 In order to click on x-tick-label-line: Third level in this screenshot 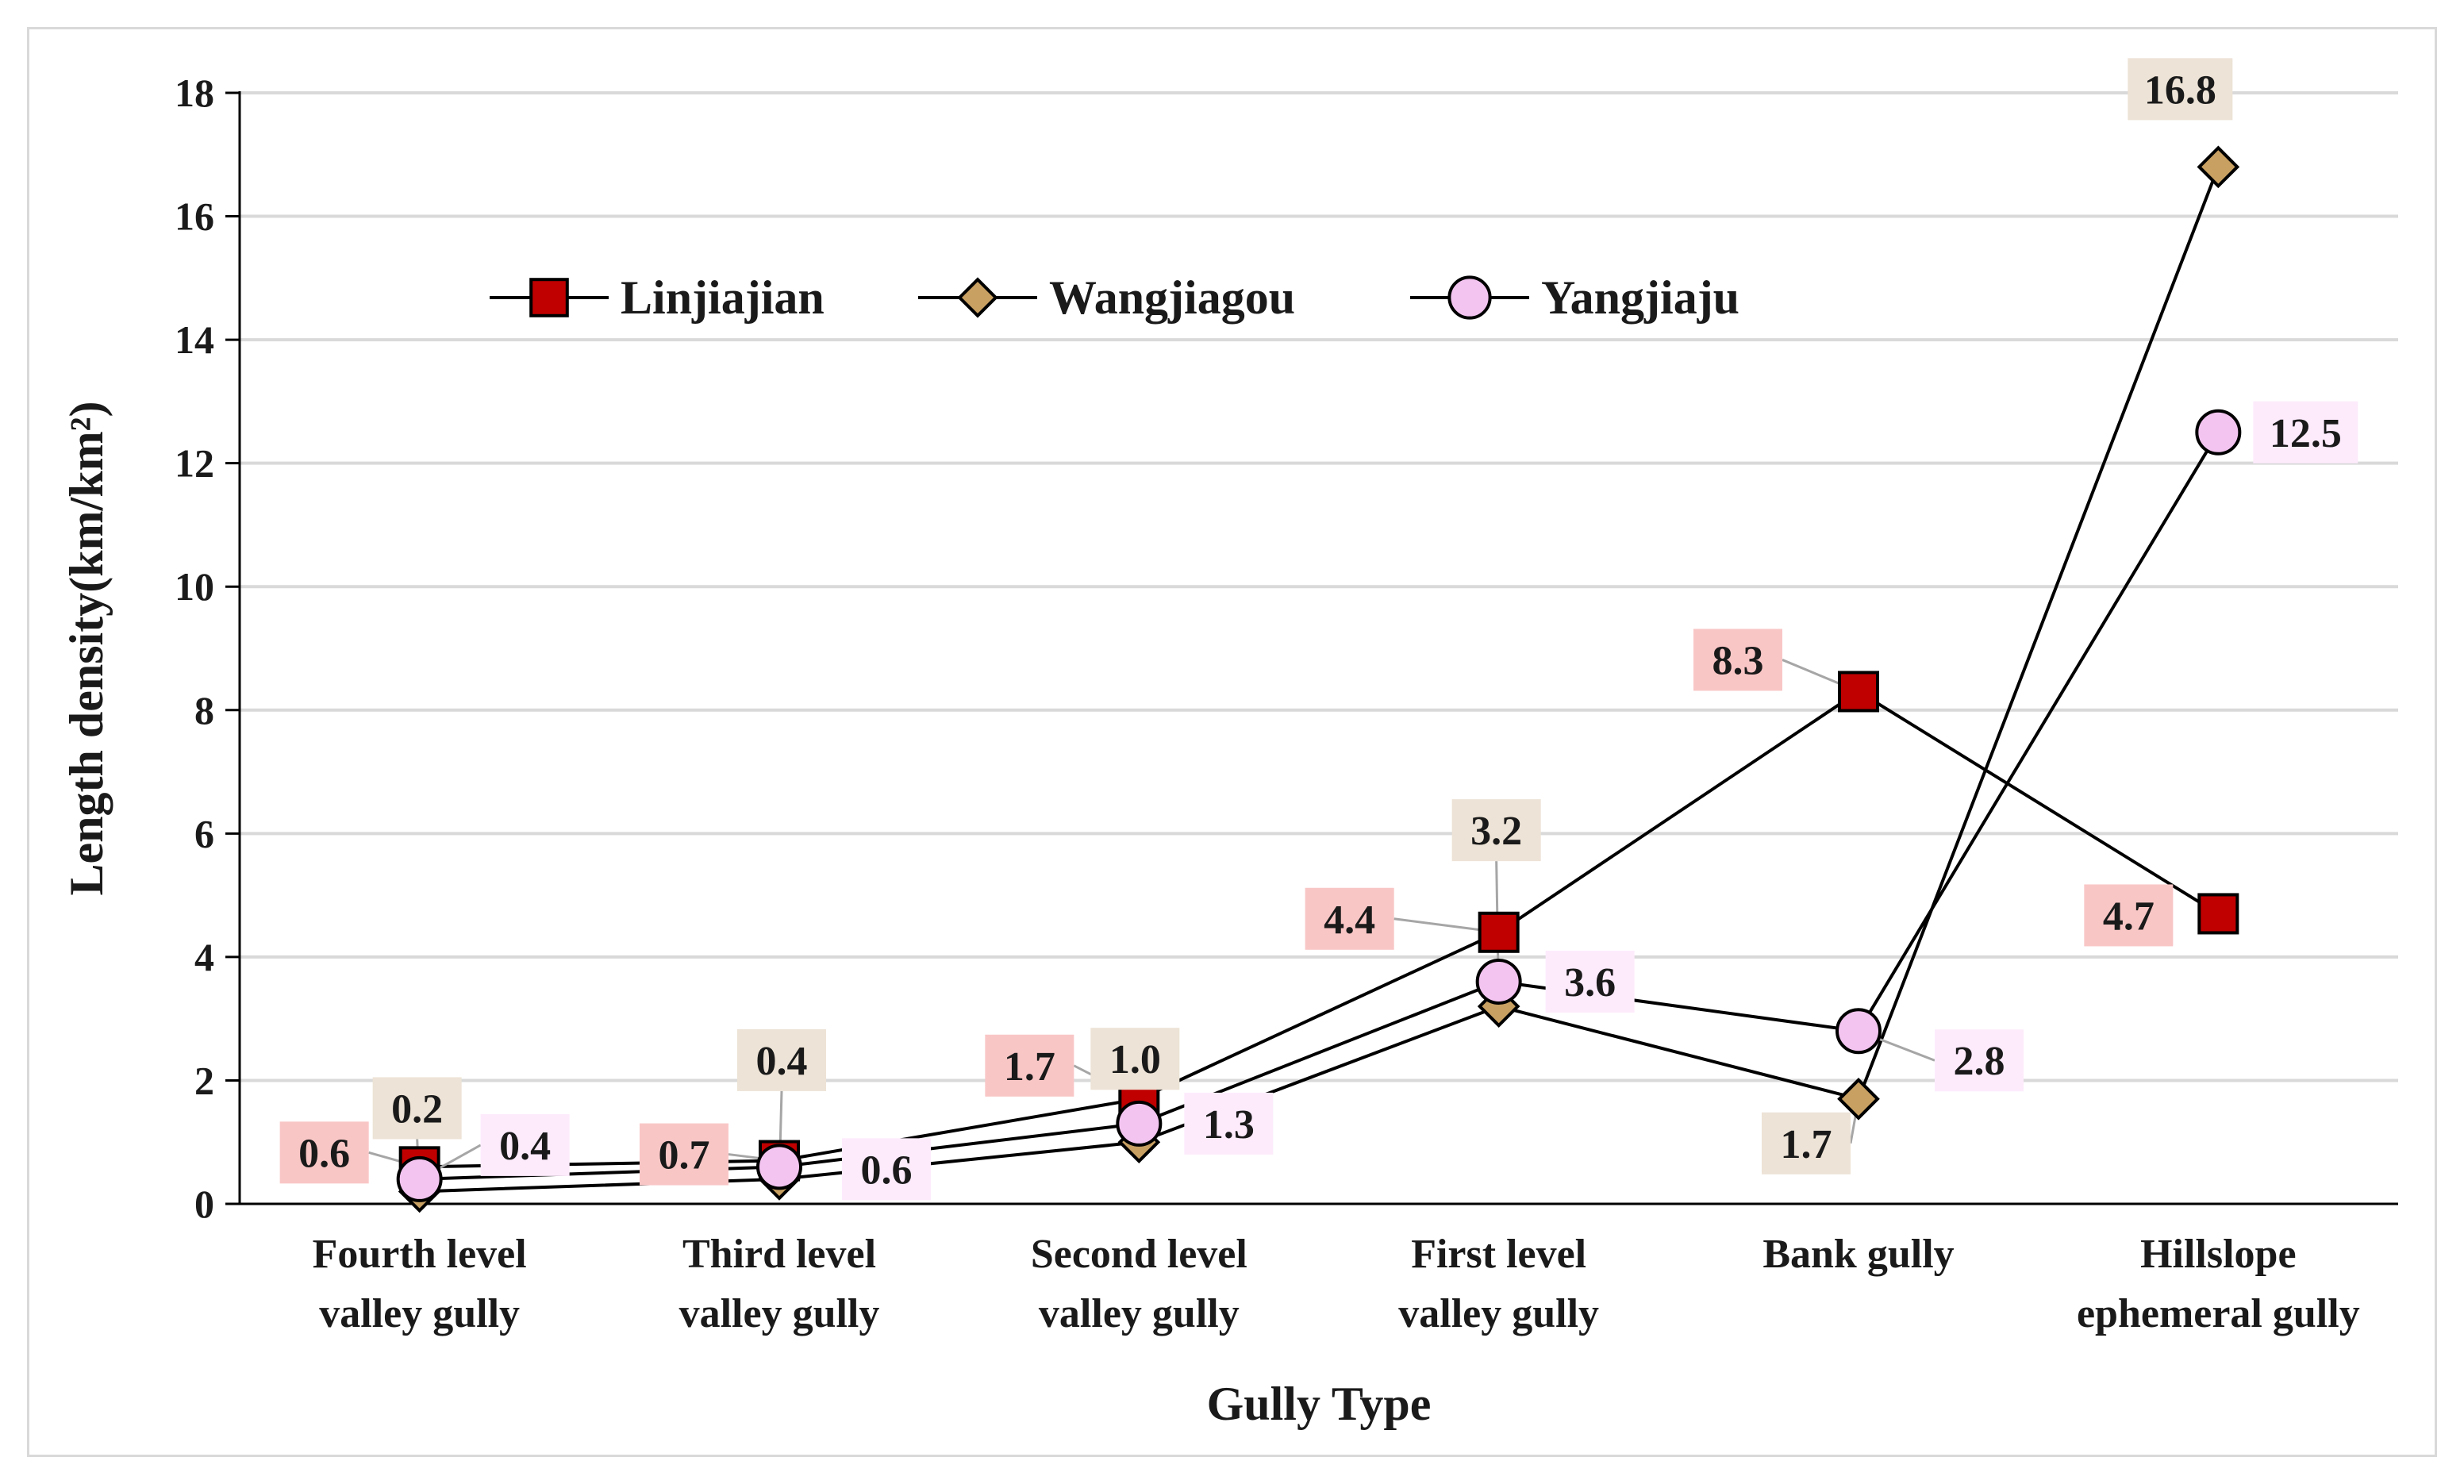, I will do `click(779, 1254)`.